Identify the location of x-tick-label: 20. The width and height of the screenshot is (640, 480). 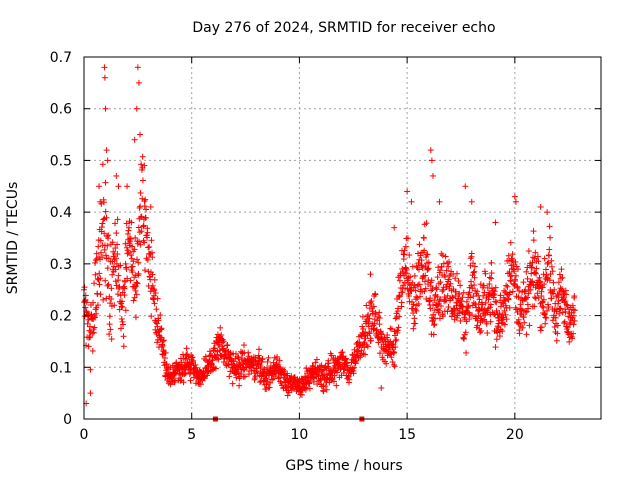
(515, 435).